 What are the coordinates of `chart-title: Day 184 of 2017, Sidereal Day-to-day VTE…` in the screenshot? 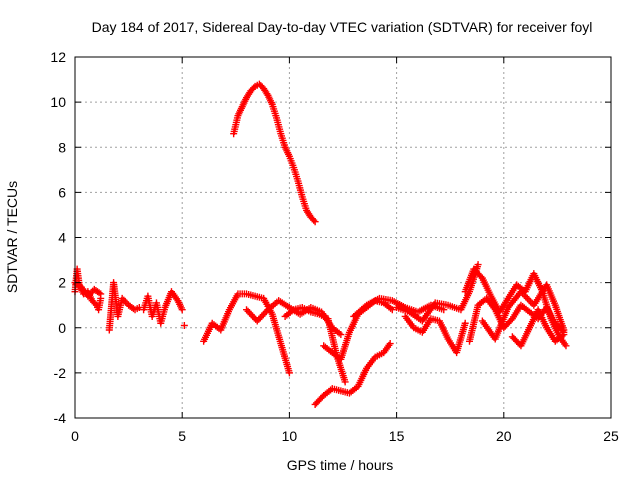 It's located at (342, 27).